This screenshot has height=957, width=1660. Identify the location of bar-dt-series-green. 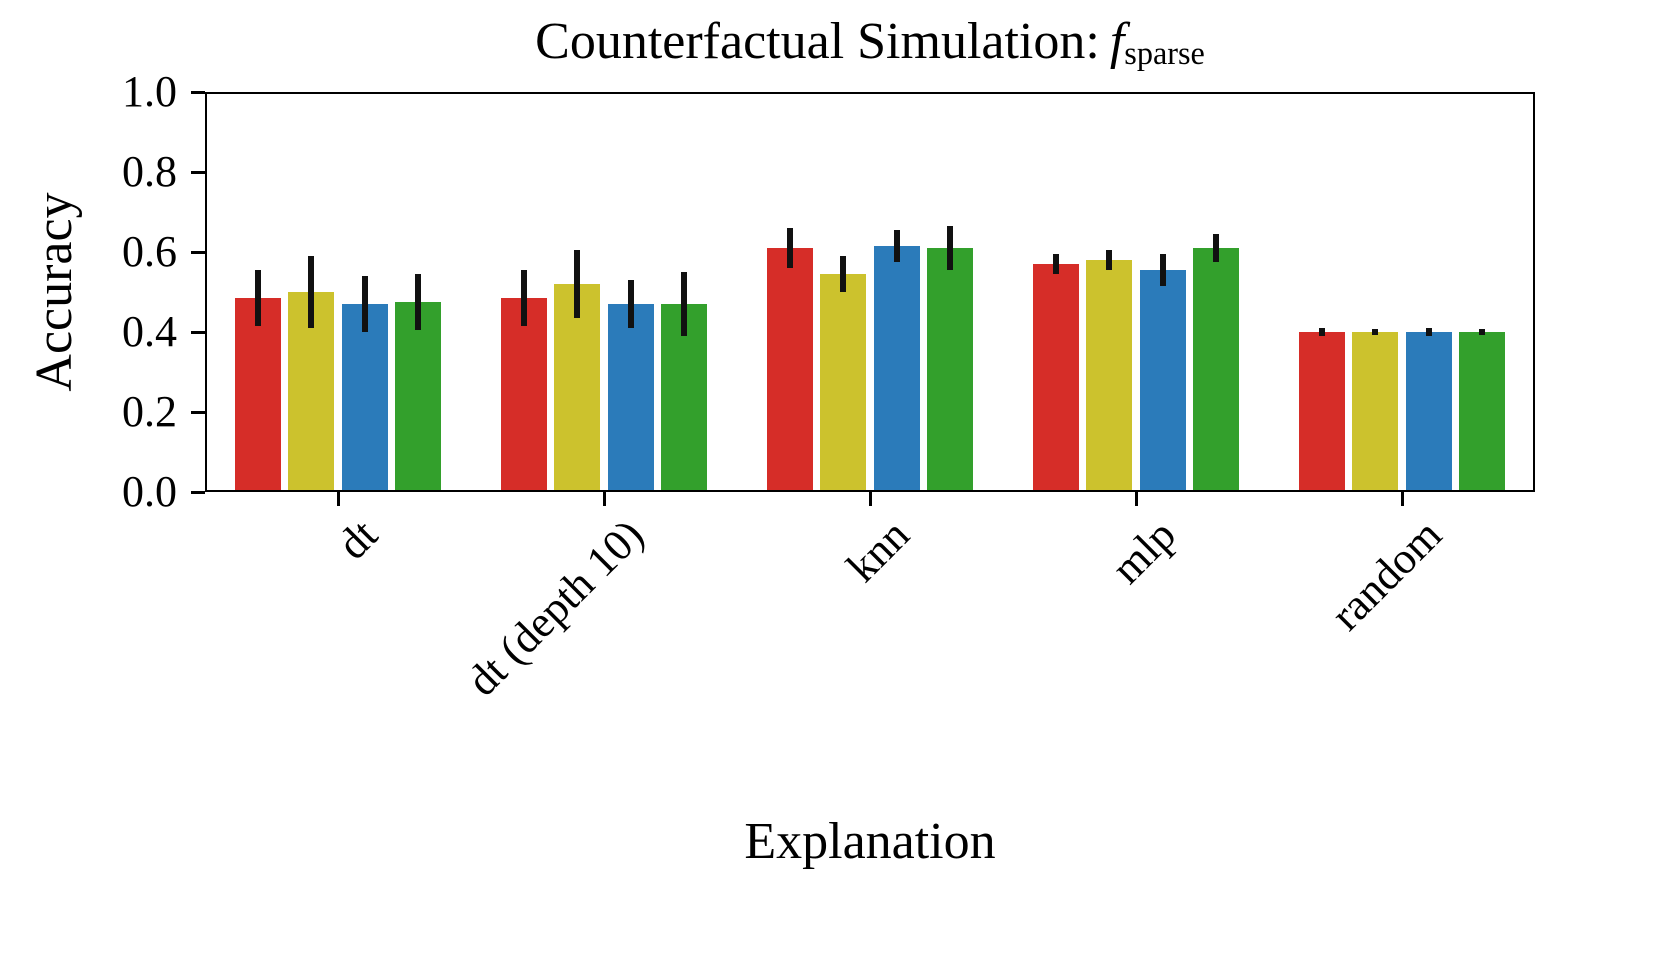
(417, 397).